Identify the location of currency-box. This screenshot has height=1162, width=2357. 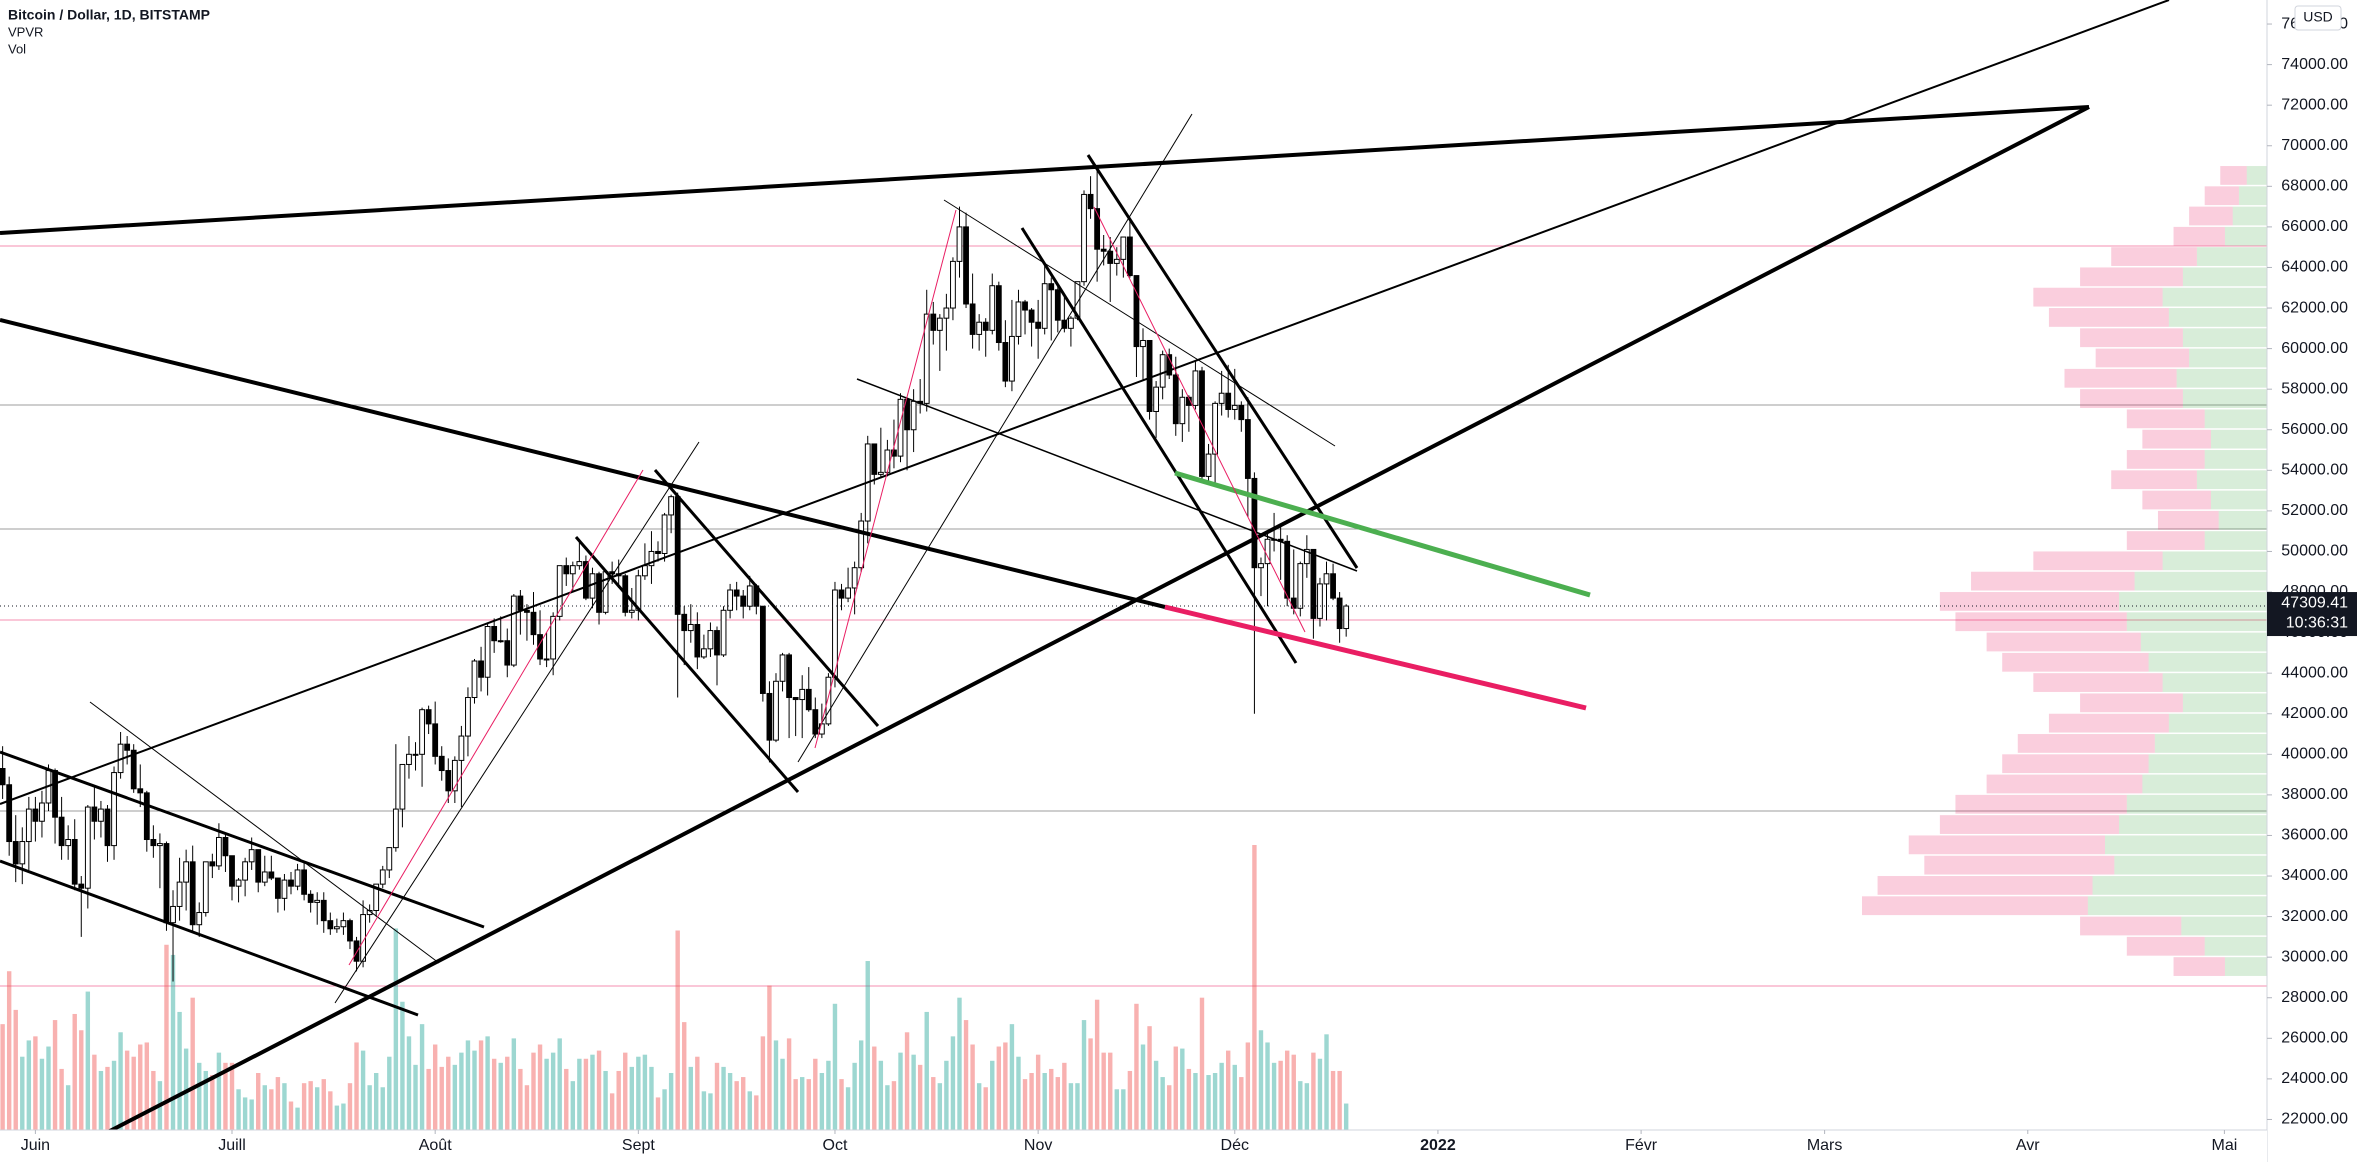
(2318, 18).